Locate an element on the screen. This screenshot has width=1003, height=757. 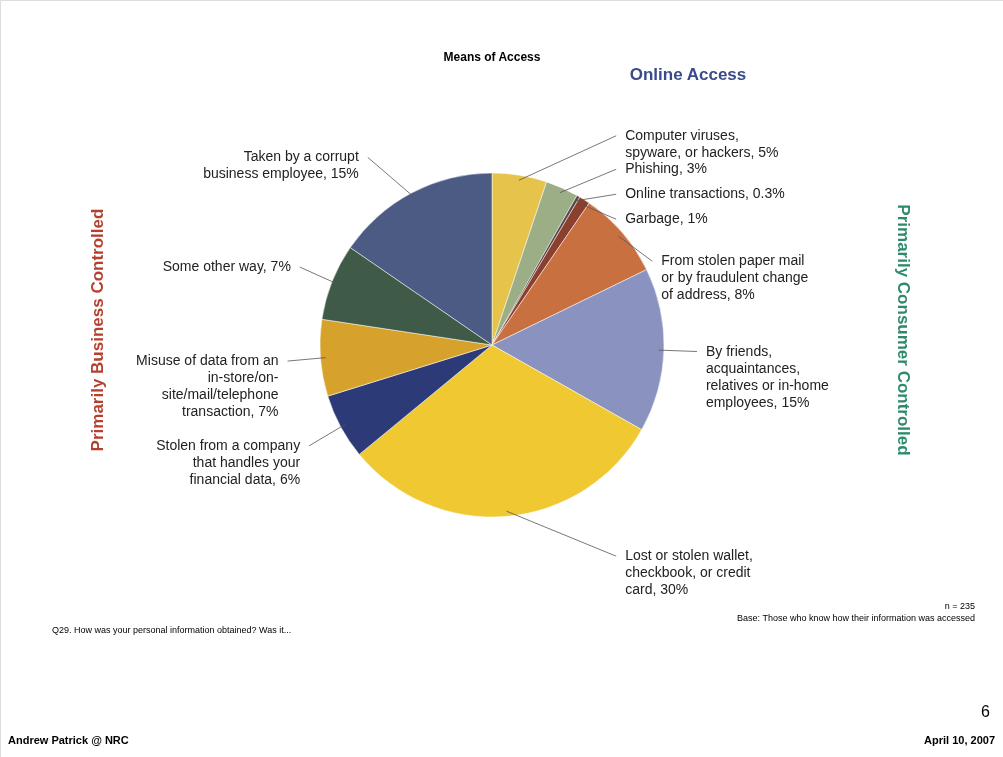
slice-label: Phishing, 3% is located at coordinates (666, 168).